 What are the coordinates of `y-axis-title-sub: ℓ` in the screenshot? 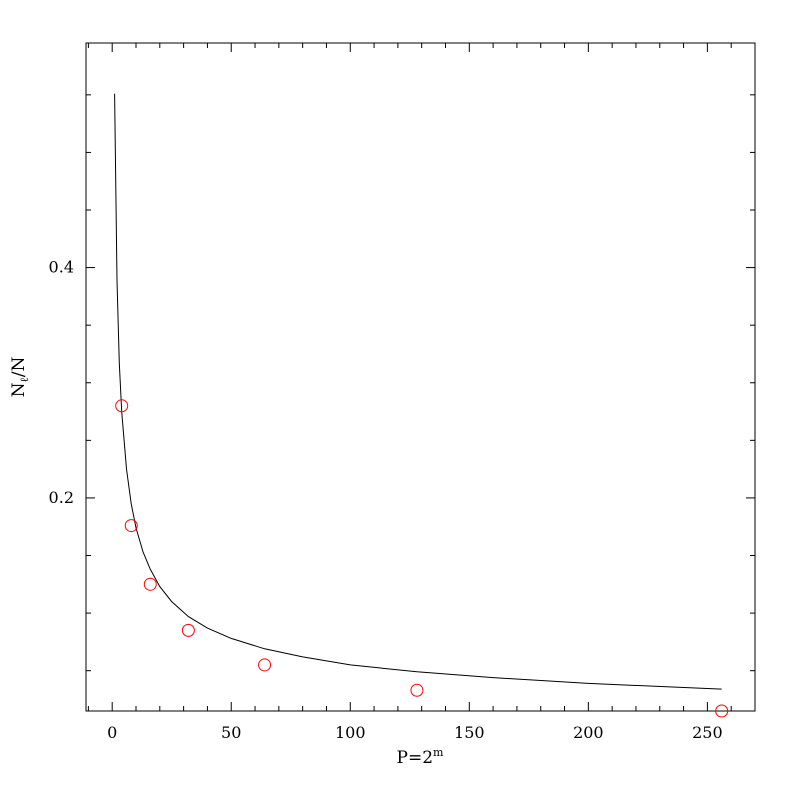 It's located at (24, 379).